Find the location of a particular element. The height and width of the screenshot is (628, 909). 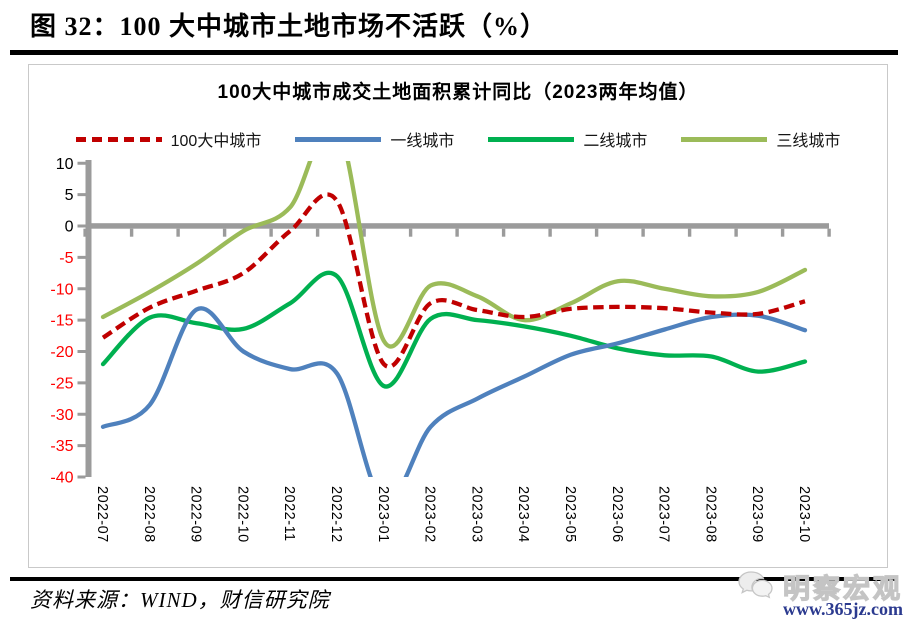

legend-item-tier2-cities: 二线城市 is located at coordinates (567, 139).